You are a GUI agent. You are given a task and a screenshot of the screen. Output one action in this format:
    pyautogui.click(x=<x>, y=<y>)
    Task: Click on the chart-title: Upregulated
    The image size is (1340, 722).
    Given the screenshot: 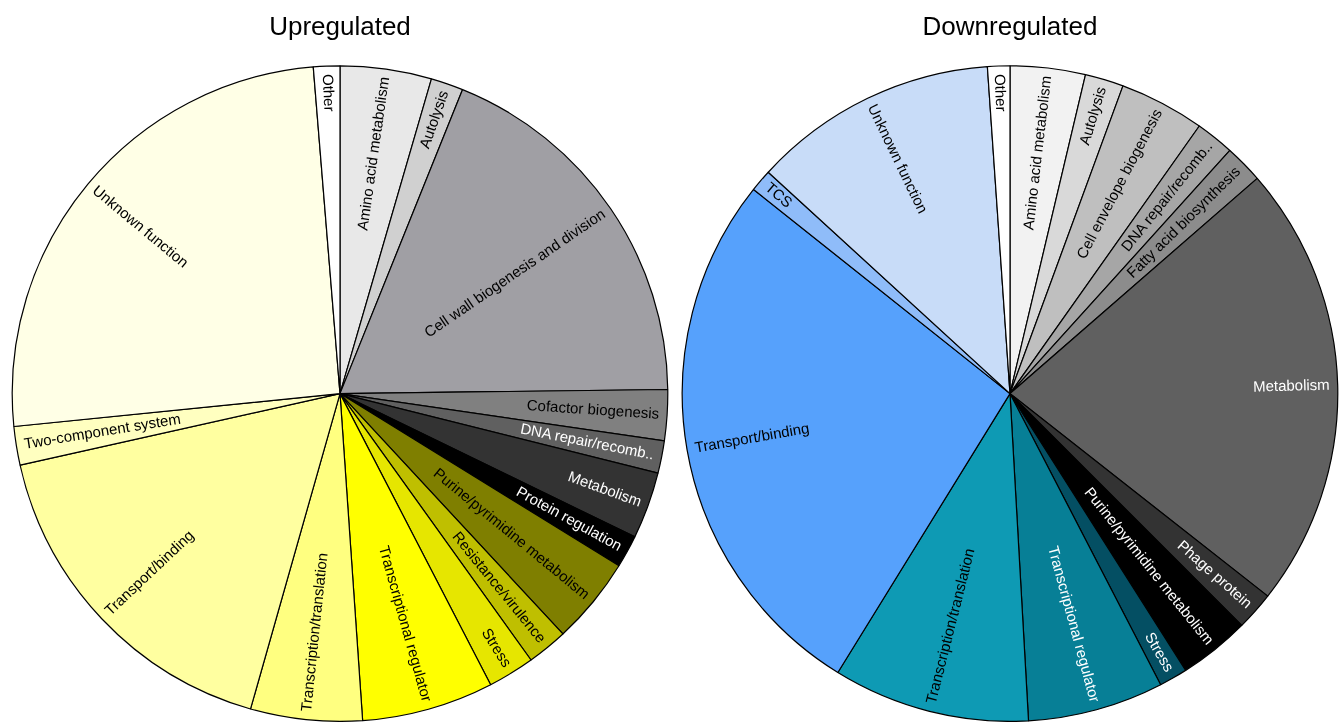 What is the action you would take?
    pyautogui.click(x=340, y=25)
    